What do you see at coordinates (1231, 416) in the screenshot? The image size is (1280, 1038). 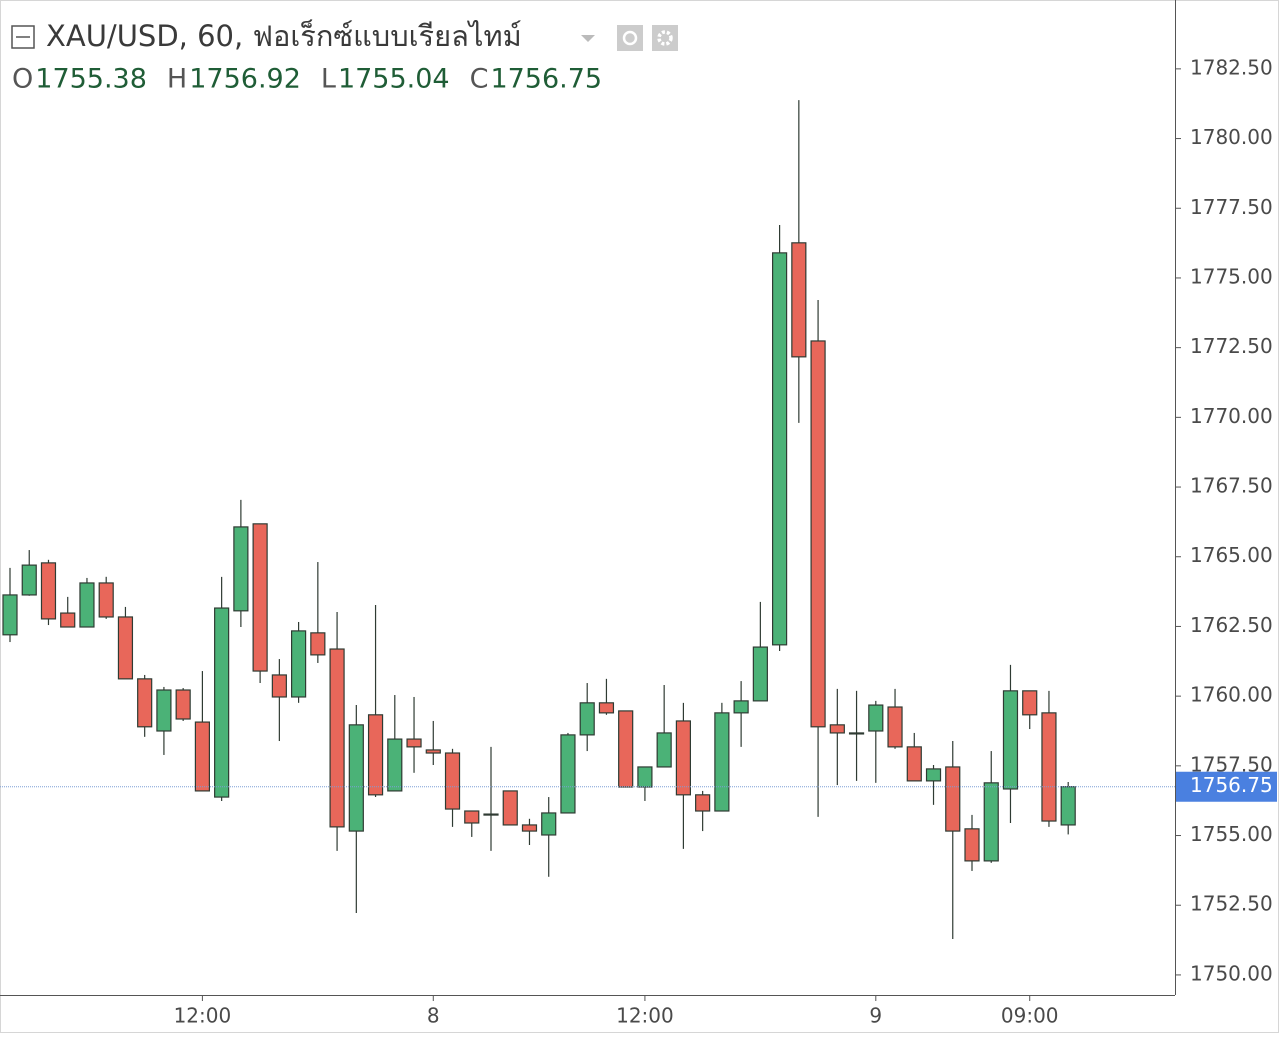 I see `y-tick-label: 1770.00` at bounding box center [1231, 416].